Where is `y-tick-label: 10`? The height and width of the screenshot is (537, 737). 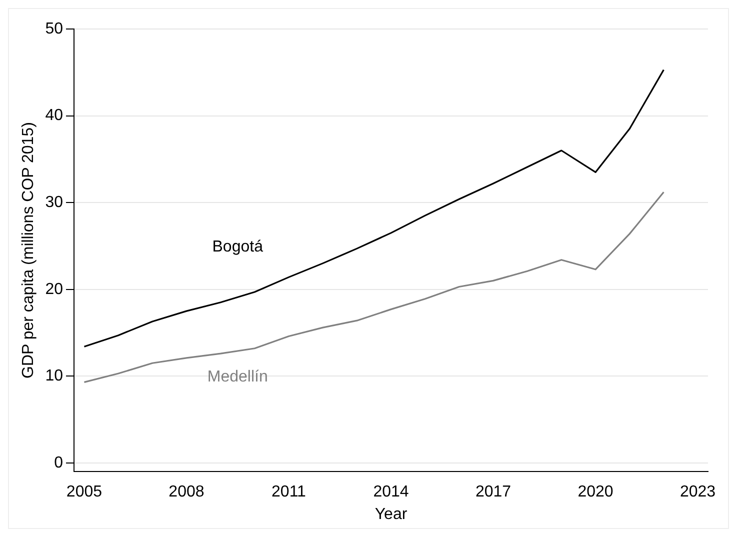
y-tick-label: 10 is located at coordinates (54, 376).